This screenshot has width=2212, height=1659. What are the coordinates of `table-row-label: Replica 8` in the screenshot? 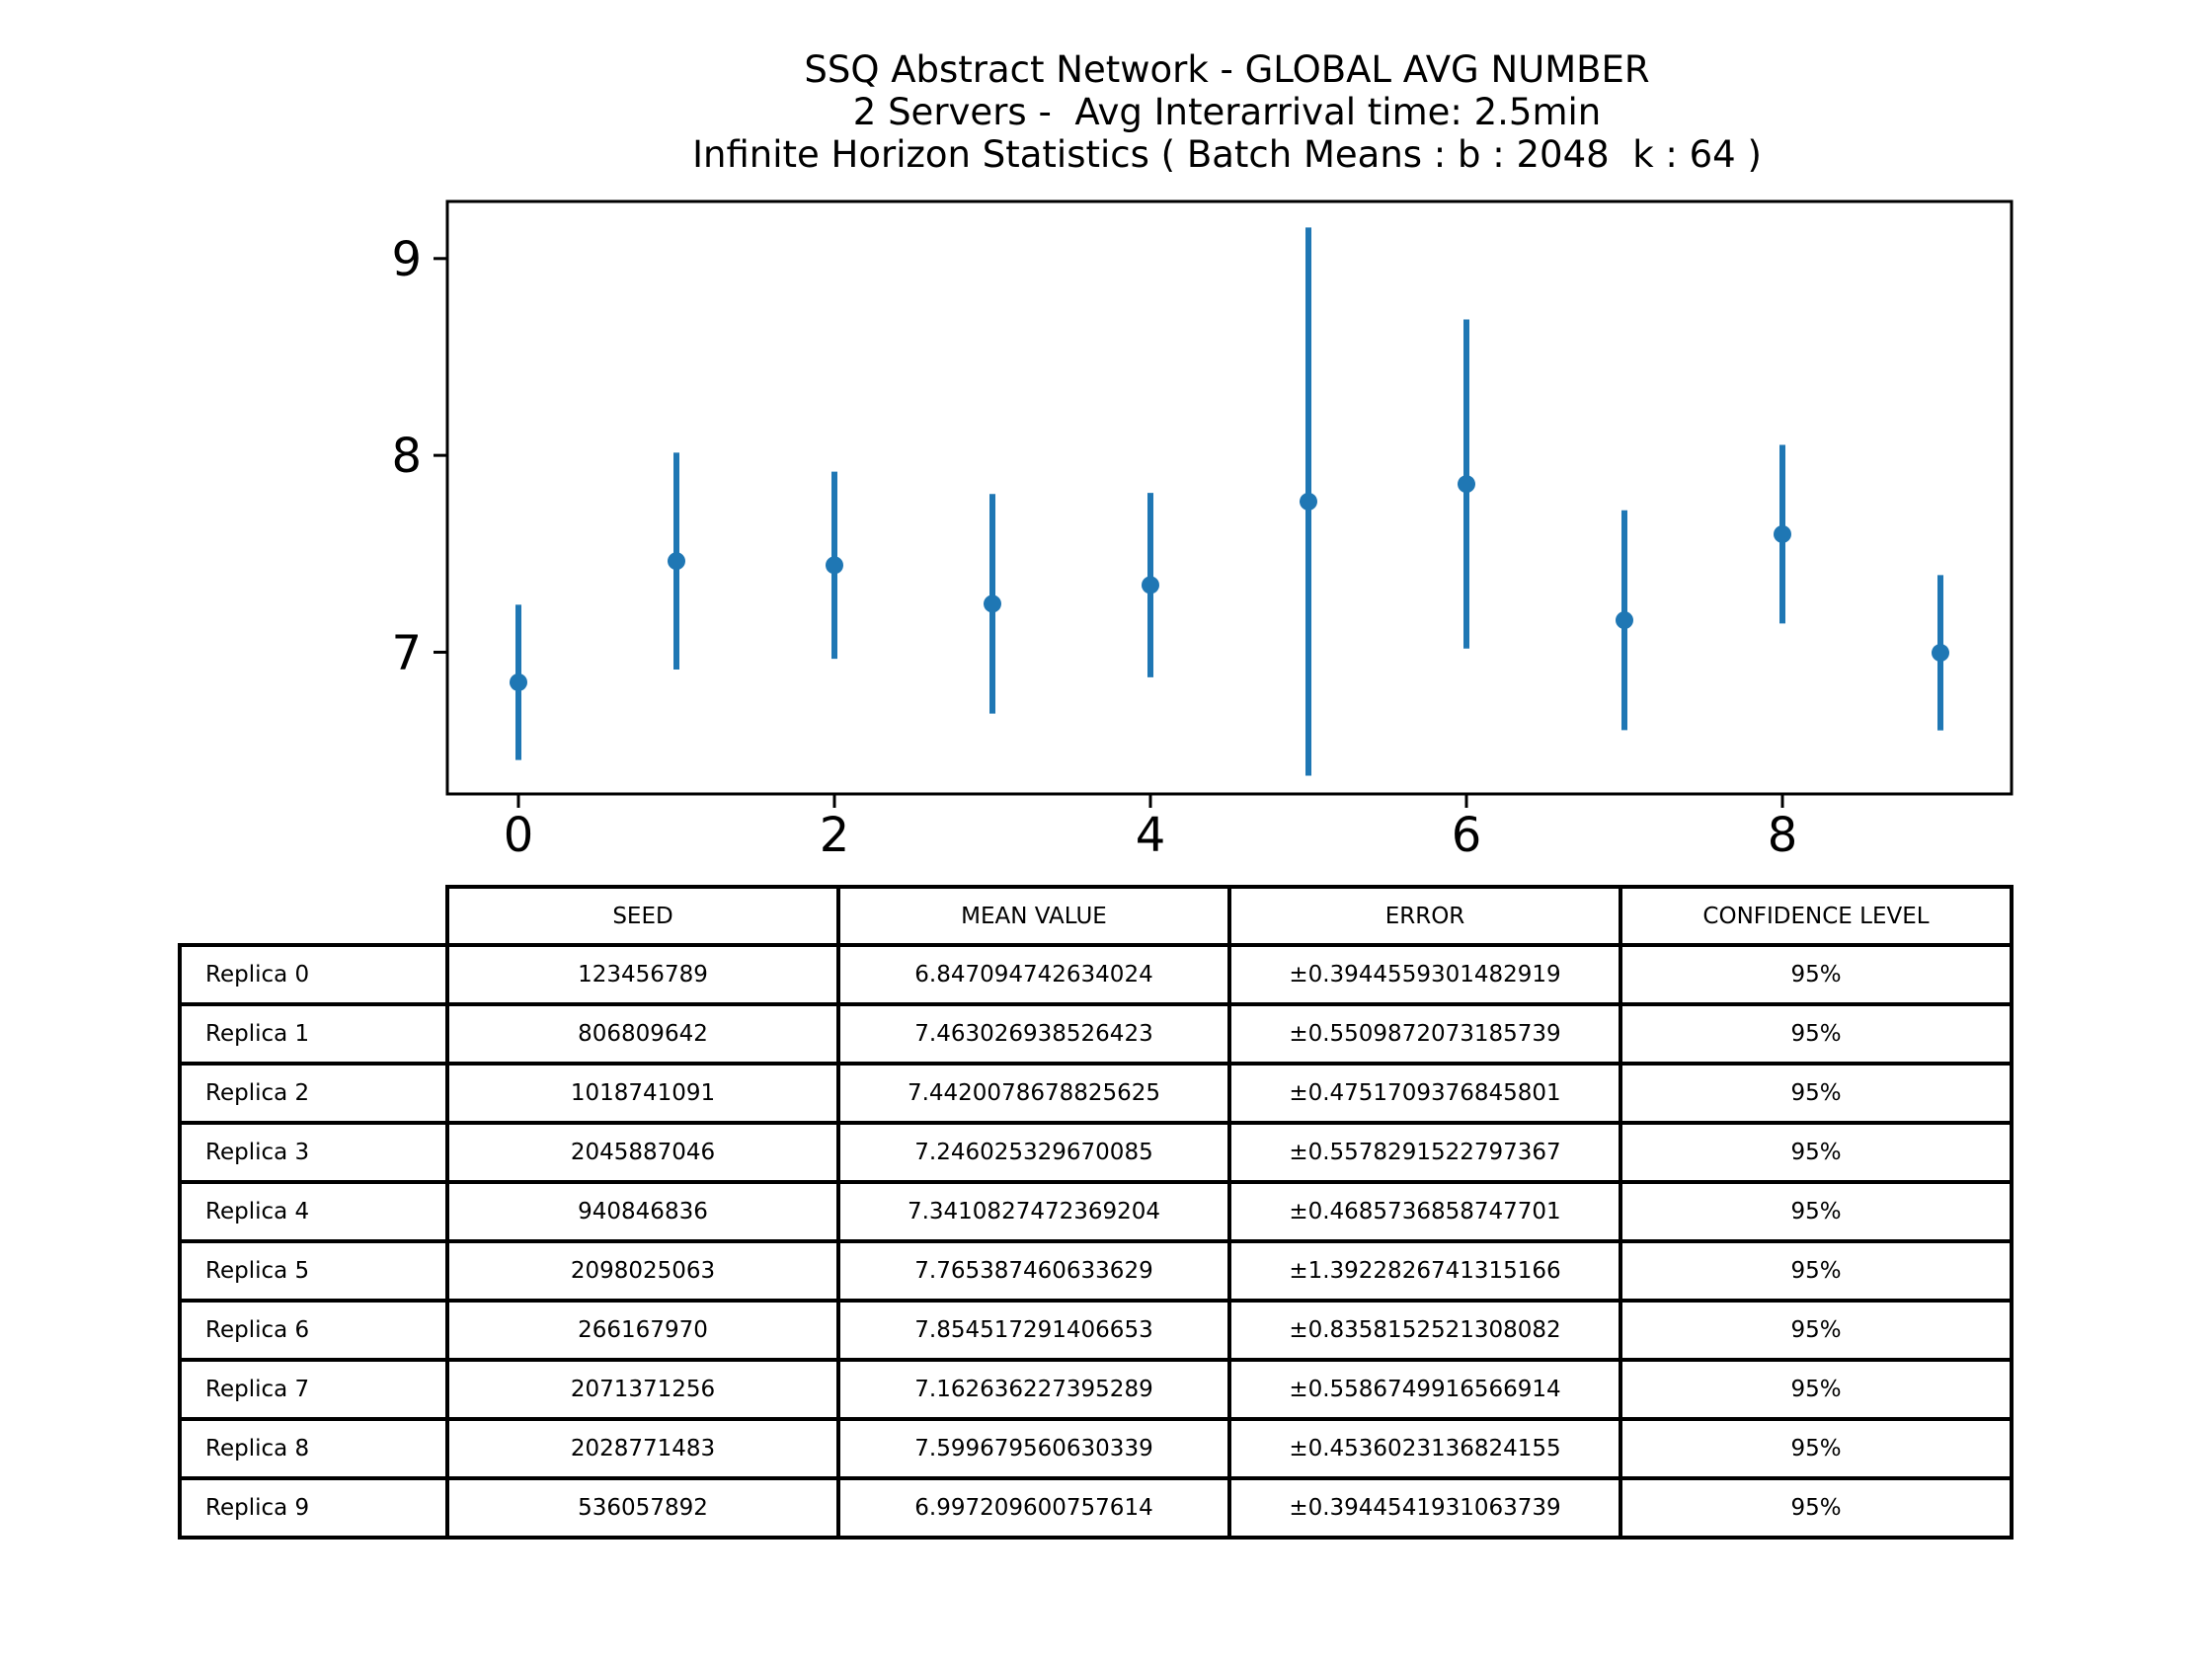 It's located at (313, 1449).